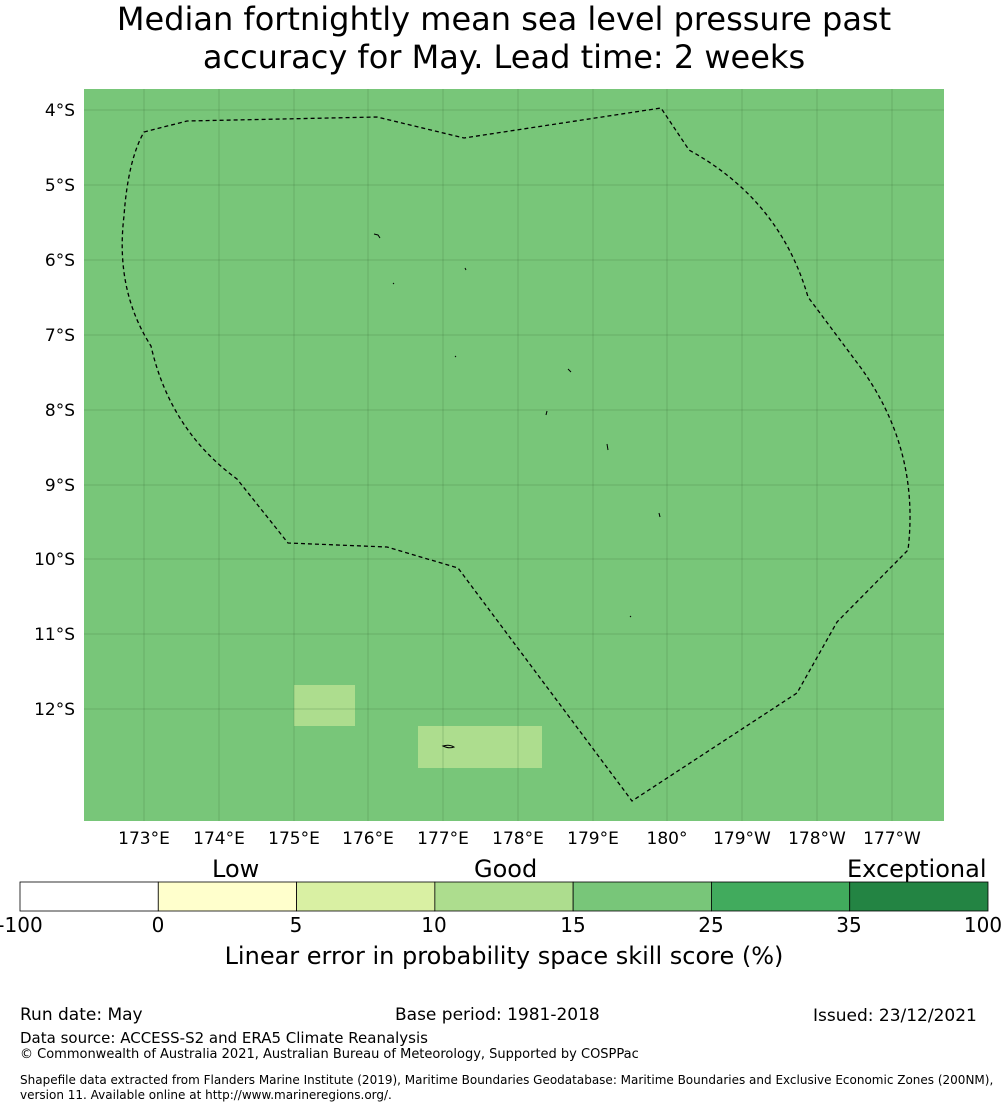 This screenshot has width=1008, height=1110. Describe the element at coordinates (573, 925) in the screenshot. I see `colorbar-tick-label: 15` at that location.